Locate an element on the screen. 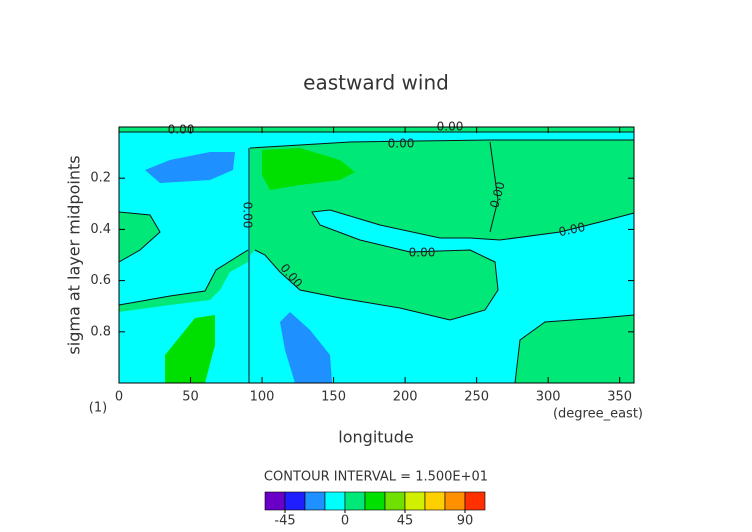 This screenshot has height=532, width=752. x-tick-label: 150 is located at coordinates (333, 397).